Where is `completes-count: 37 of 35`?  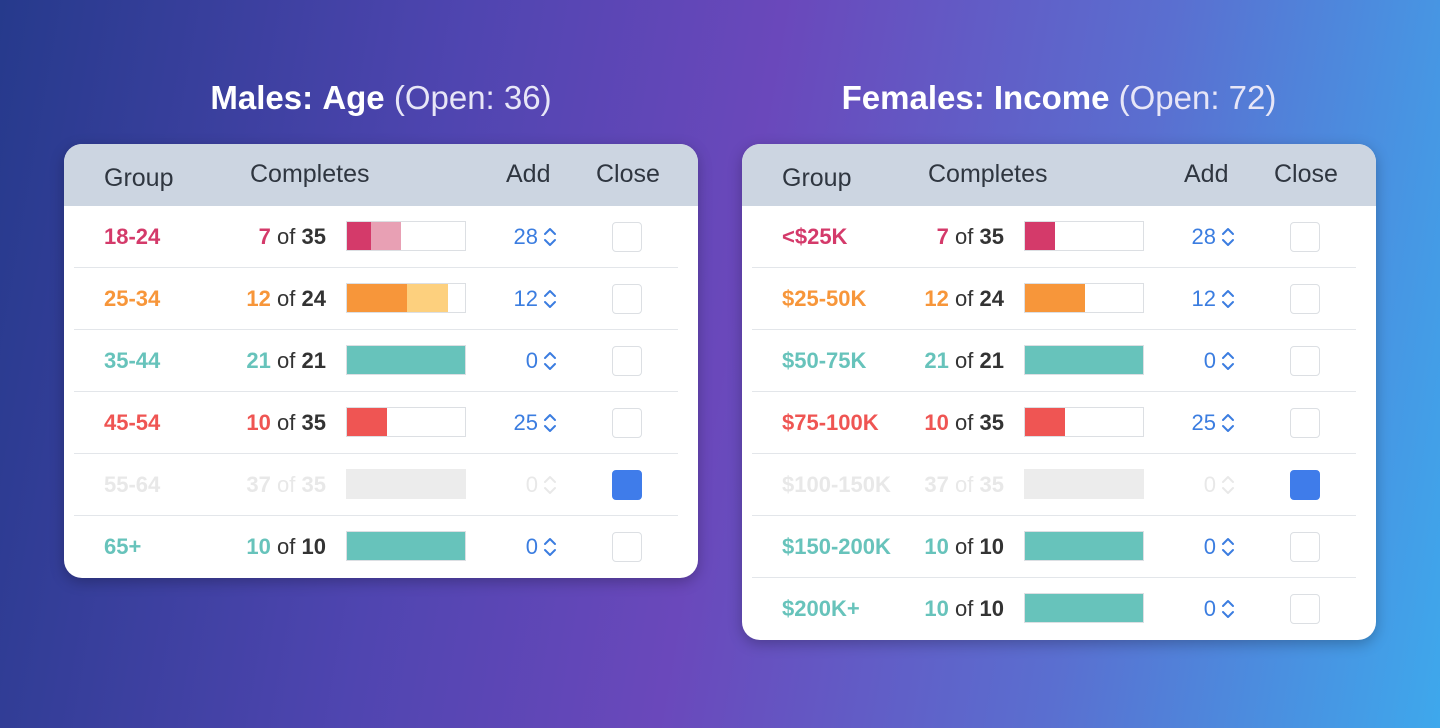
completes-count: 37 of 35 is located at coordinates (964, 485).